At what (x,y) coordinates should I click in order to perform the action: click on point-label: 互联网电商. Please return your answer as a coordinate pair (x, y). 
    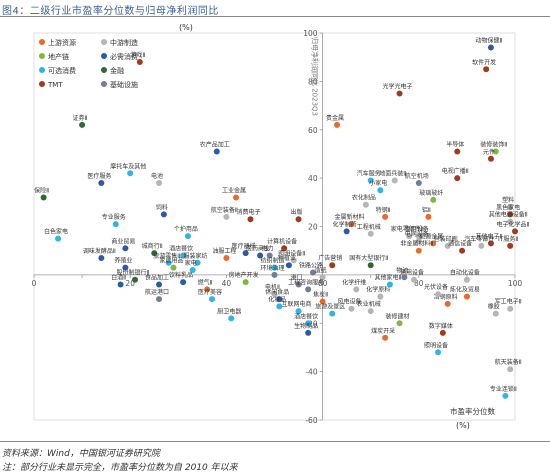
    Looking at the image, I should click on (297, 304).